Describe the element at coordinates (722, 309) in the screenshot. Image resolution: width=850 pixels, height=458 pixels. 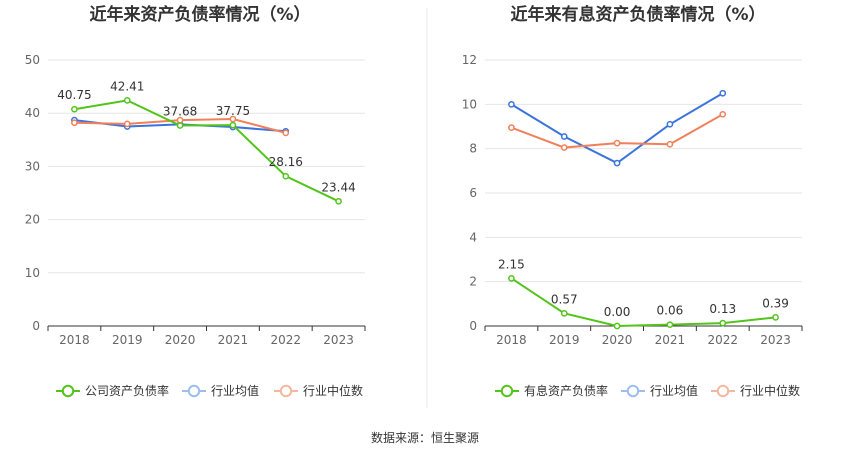
I see `data-label: 0.13` at that location.